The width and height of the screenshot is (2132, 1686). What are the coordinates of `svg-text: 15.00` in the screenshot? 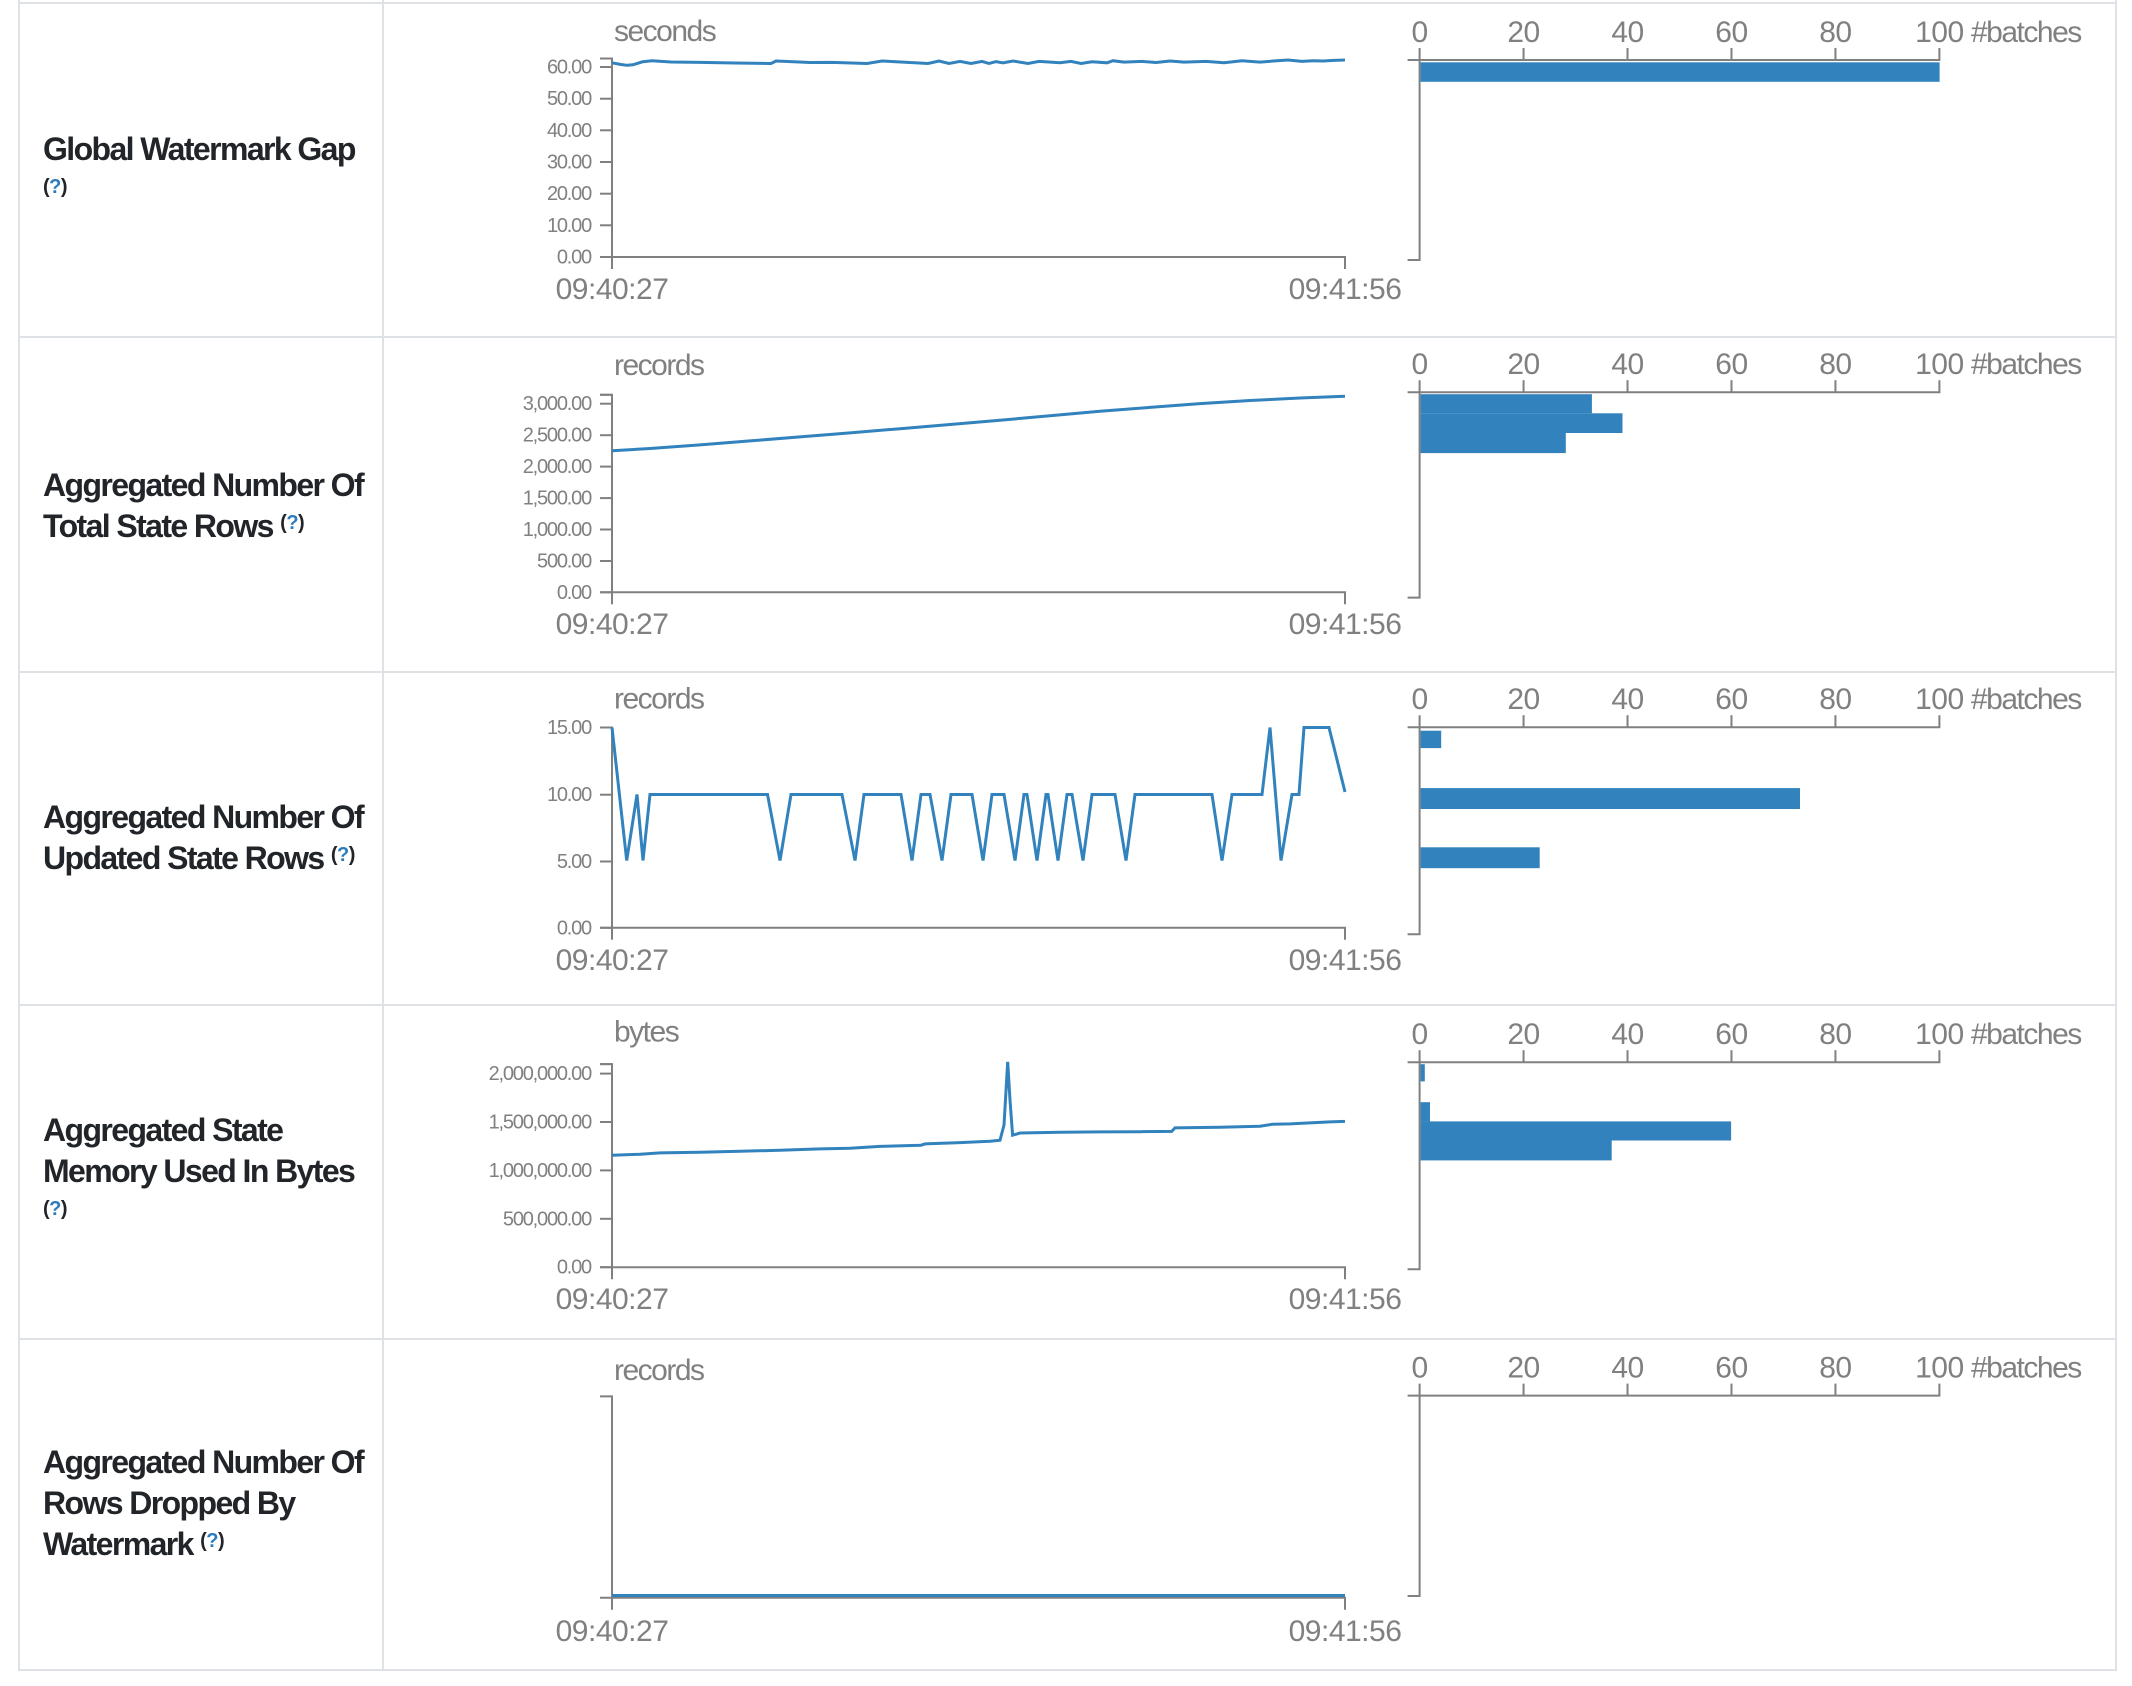 It's located at (569, 728).